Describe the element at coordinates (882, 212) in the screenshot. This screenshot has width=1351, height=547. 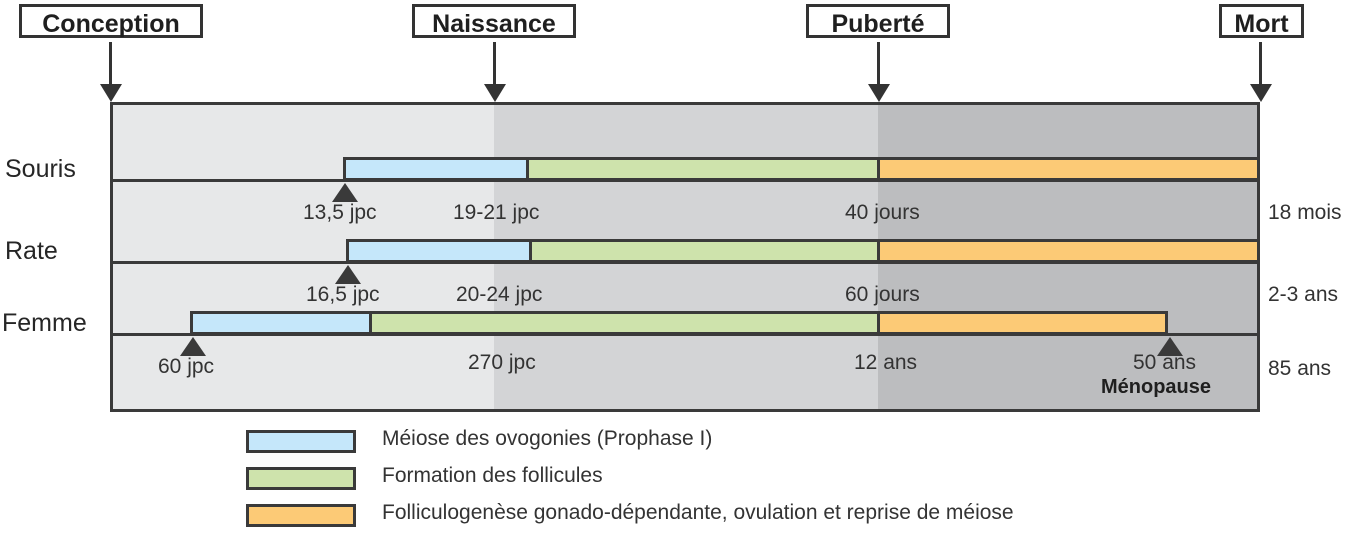
I see `tick-souris-folliculogenesis-start: 40 jours` at that location.